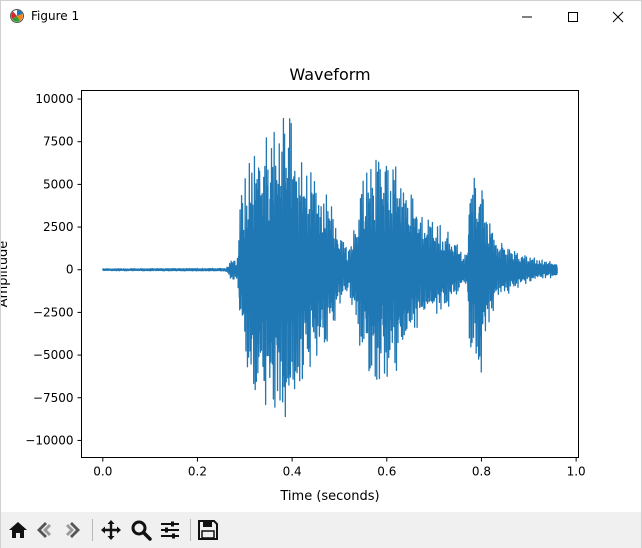  I want to click on forward-icon, so click(73, 530).